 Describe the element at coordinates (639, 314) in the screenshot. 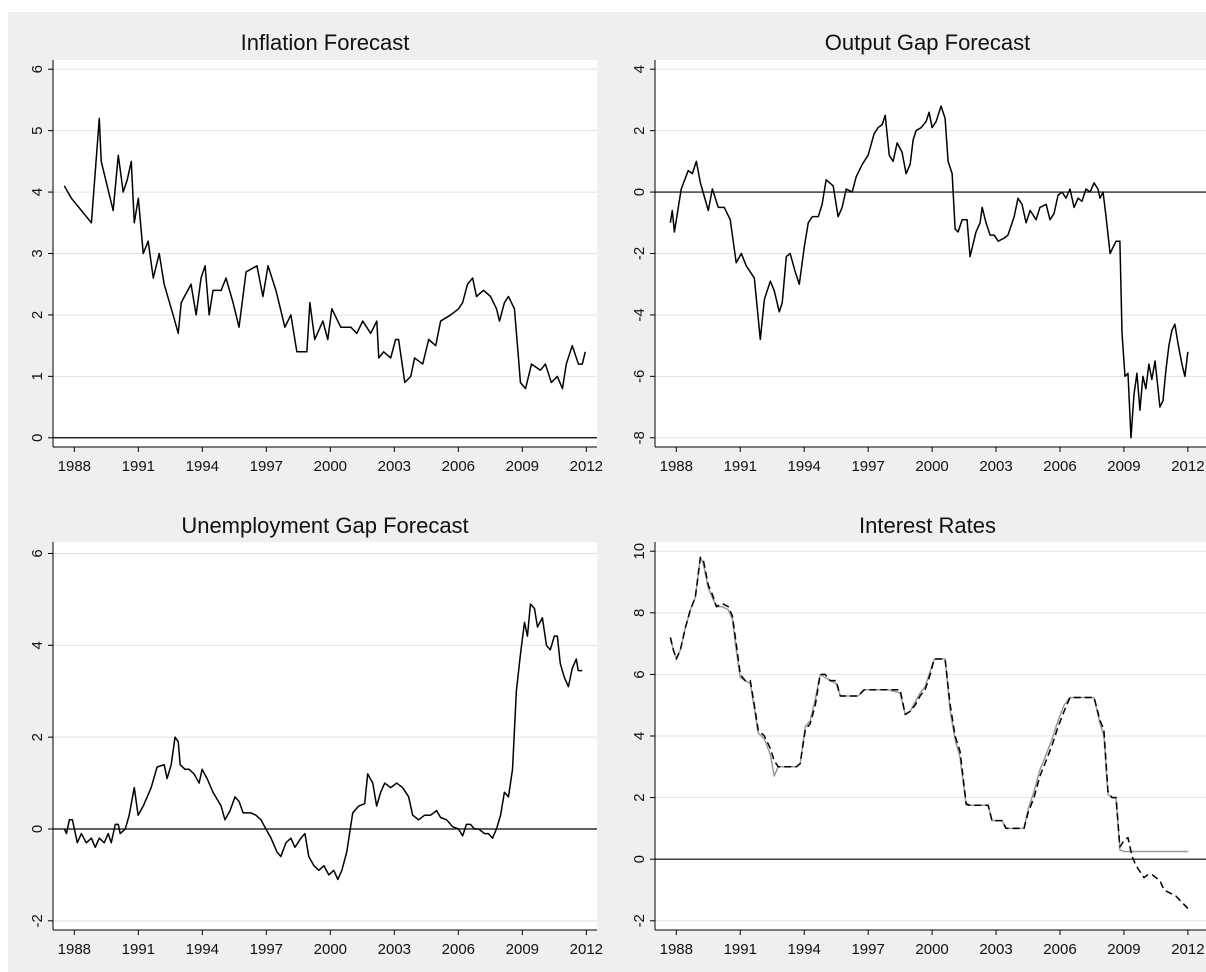

I see `y-tick-label: -4` at that location.